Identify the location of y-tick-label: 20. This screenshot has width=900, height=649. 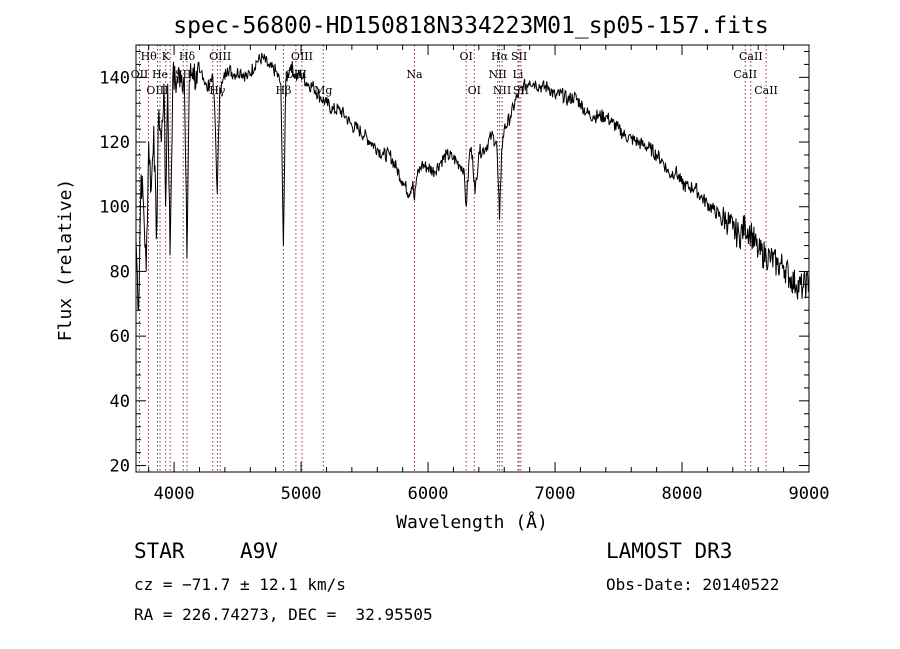
(120, 467).